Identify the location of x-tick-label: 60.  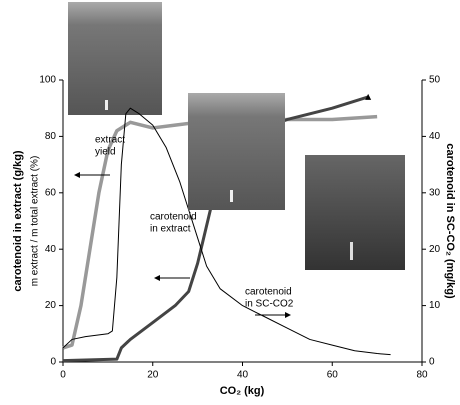
(333, 375).